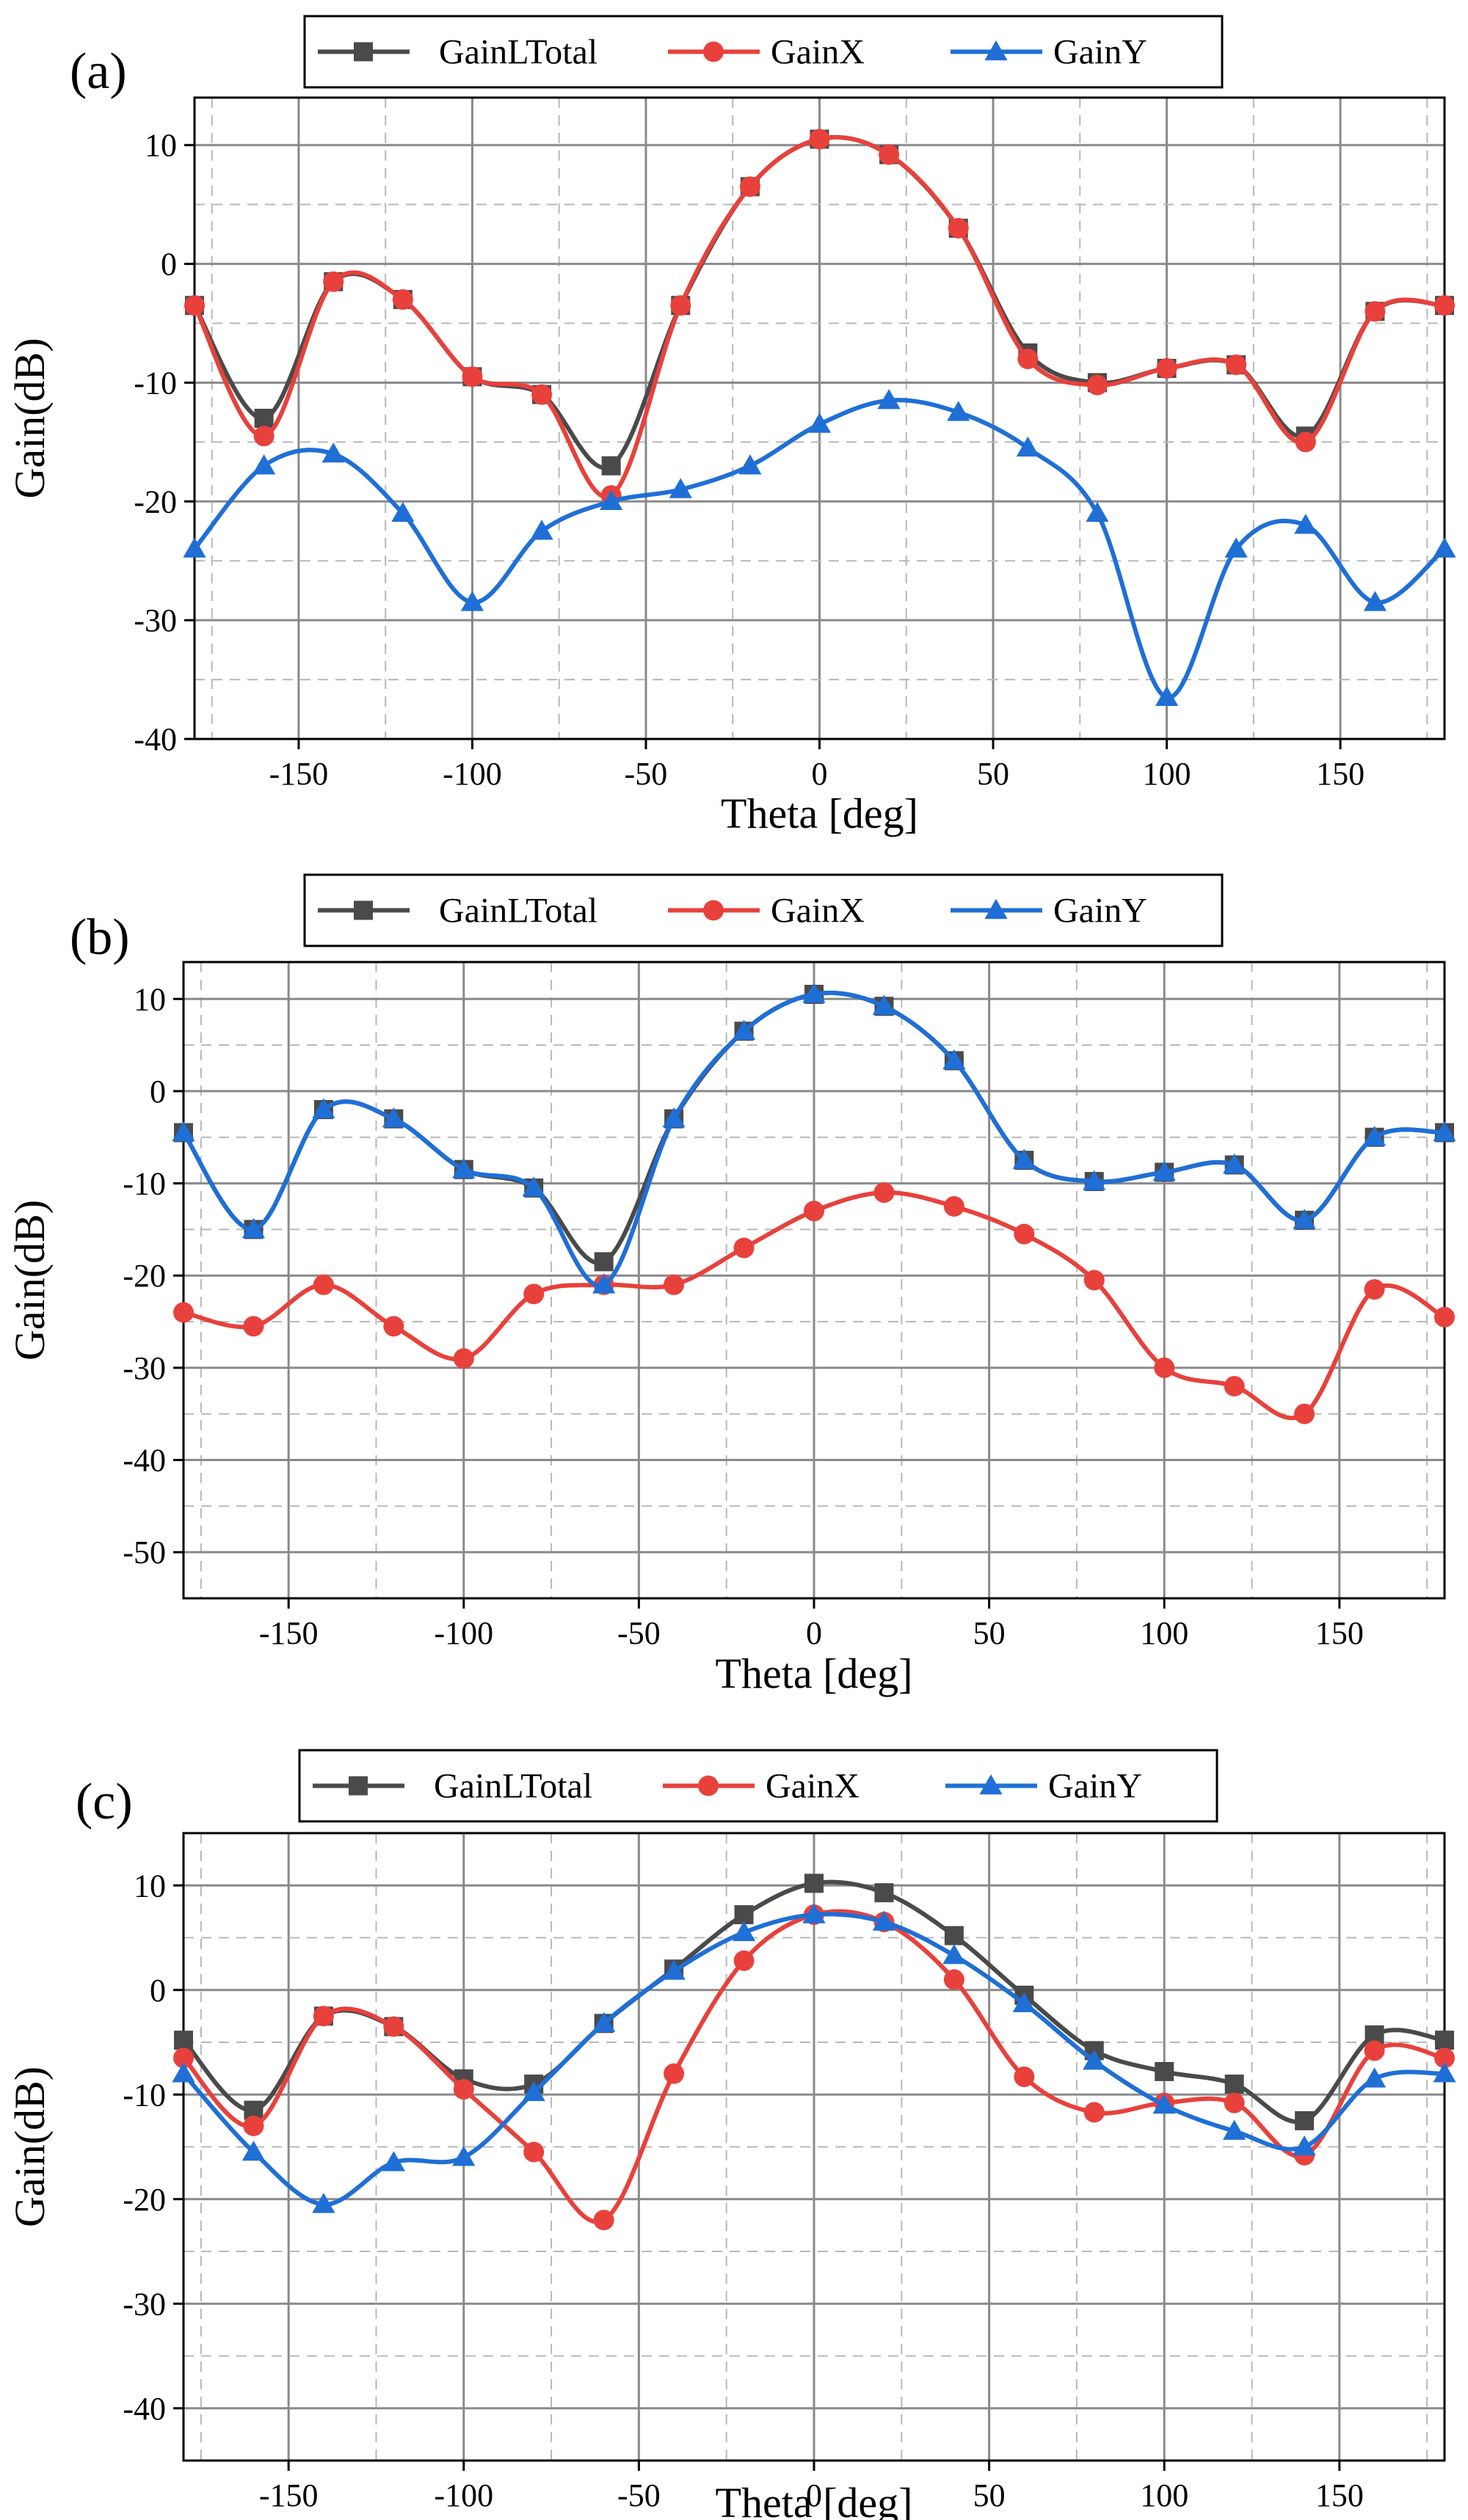 The width and height of the screenshot is (1468, 2520). What do you see at coordinates (814, 1303) in the screenshot?
I see `series-GainX` at bounding box center [814, 1303].